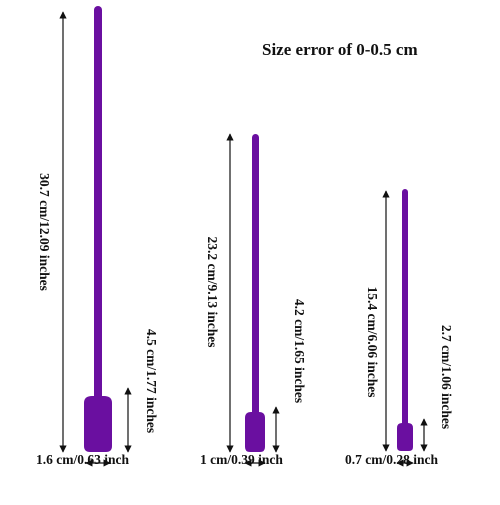 The image size is (500, 505). I want to click on medium-head-height-label: 4.2 cm/1.65 inches, so click(299, 351).